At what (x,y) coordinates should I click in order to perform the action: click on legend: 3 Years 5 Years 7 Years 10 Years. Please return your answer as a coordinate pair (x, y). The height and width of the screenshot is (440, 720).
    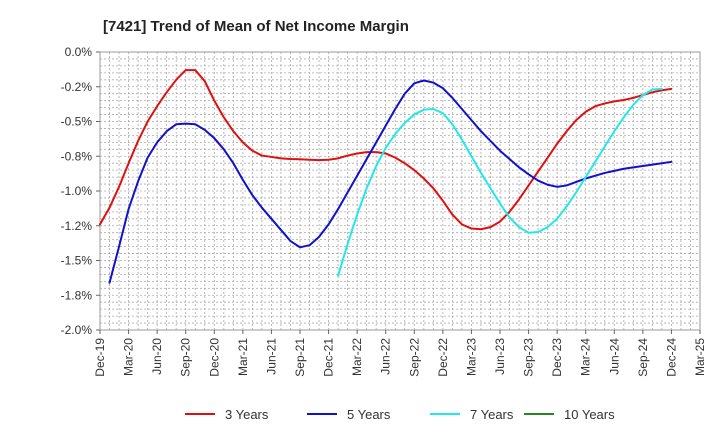
    Looking at the image, I should click on (400, 414).